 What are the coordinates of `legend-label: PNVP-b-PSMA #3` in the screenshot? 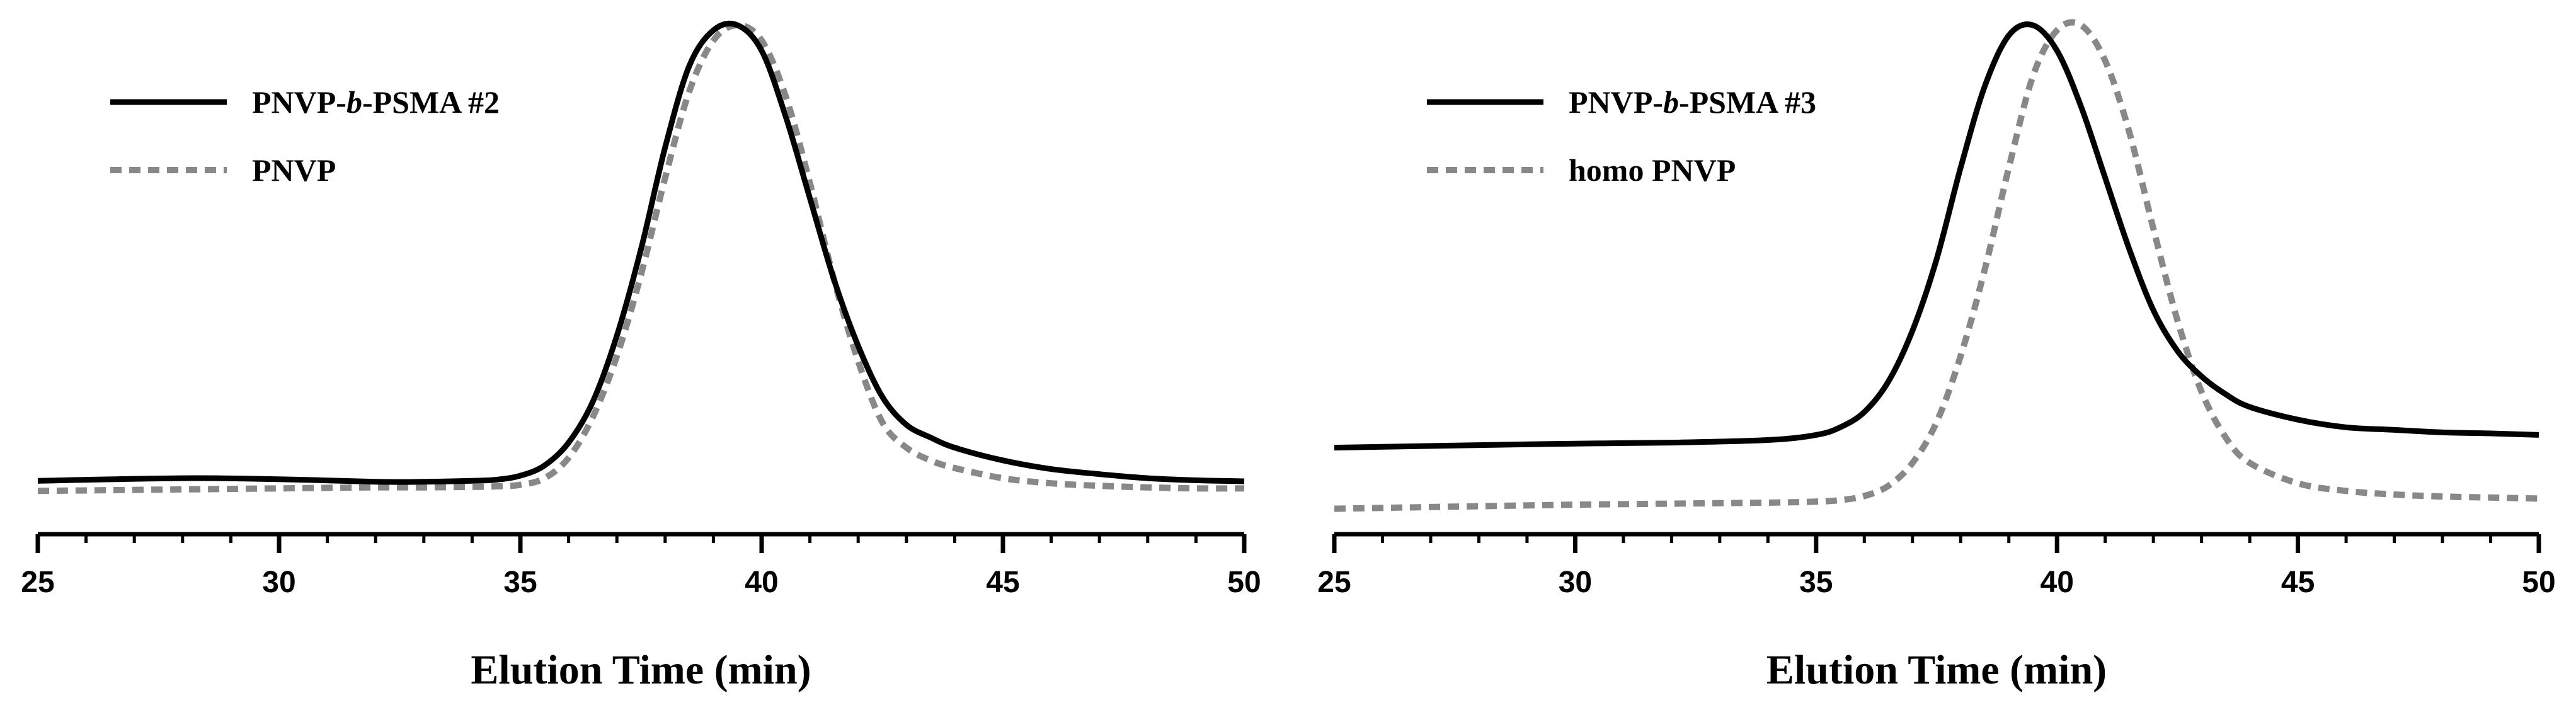 It's located at (1693, 102).